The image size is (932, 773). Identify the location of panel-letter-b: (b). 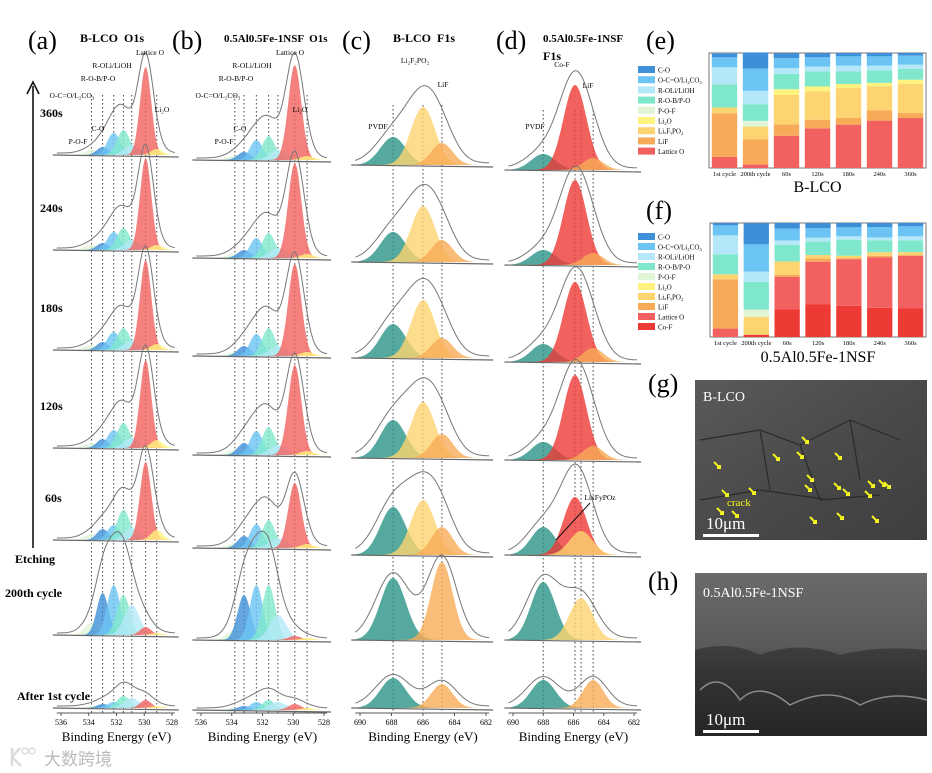
(187, 40).